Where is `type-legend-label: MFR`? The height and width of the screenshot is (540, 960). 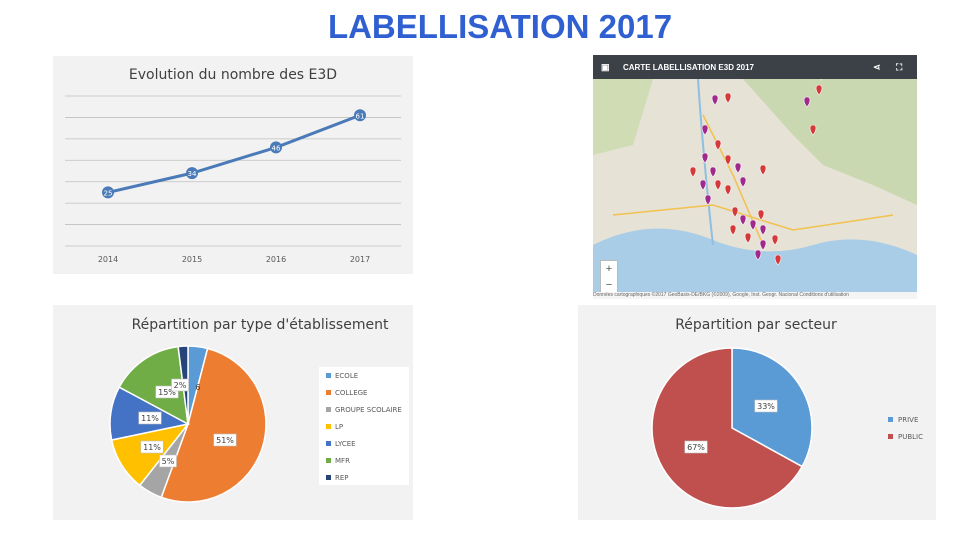
type-legend-label: MFR is located at coordinates (342, 461).